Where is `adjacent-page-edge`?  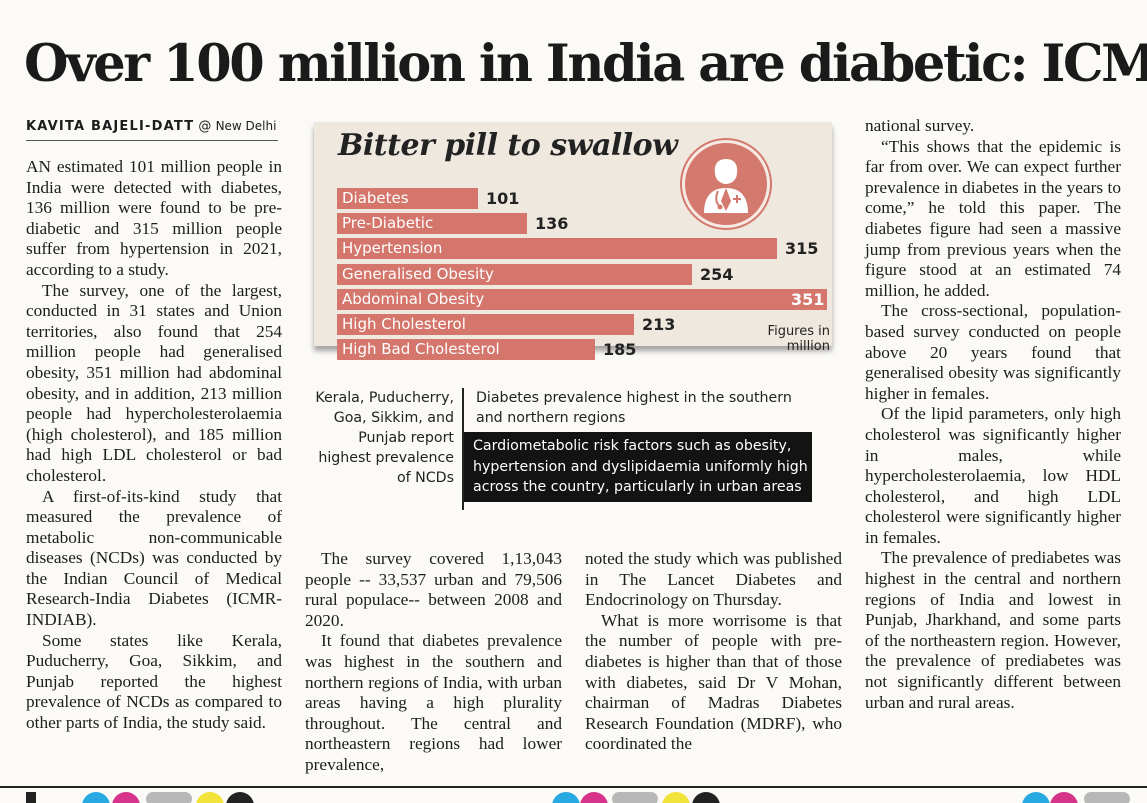 adjacent-page-edge is located at coordinates (1141, 420).